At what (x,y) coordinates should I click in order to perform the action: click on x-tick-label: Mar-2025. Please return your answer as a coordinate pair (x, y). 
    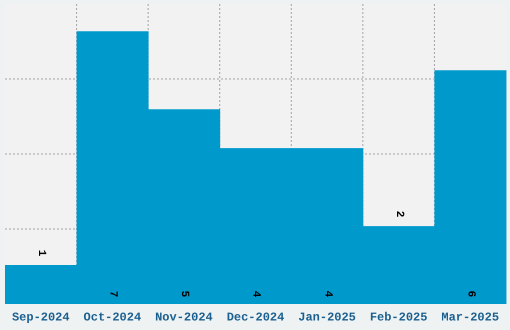
    Looking at the image, I should click on (470, 317).